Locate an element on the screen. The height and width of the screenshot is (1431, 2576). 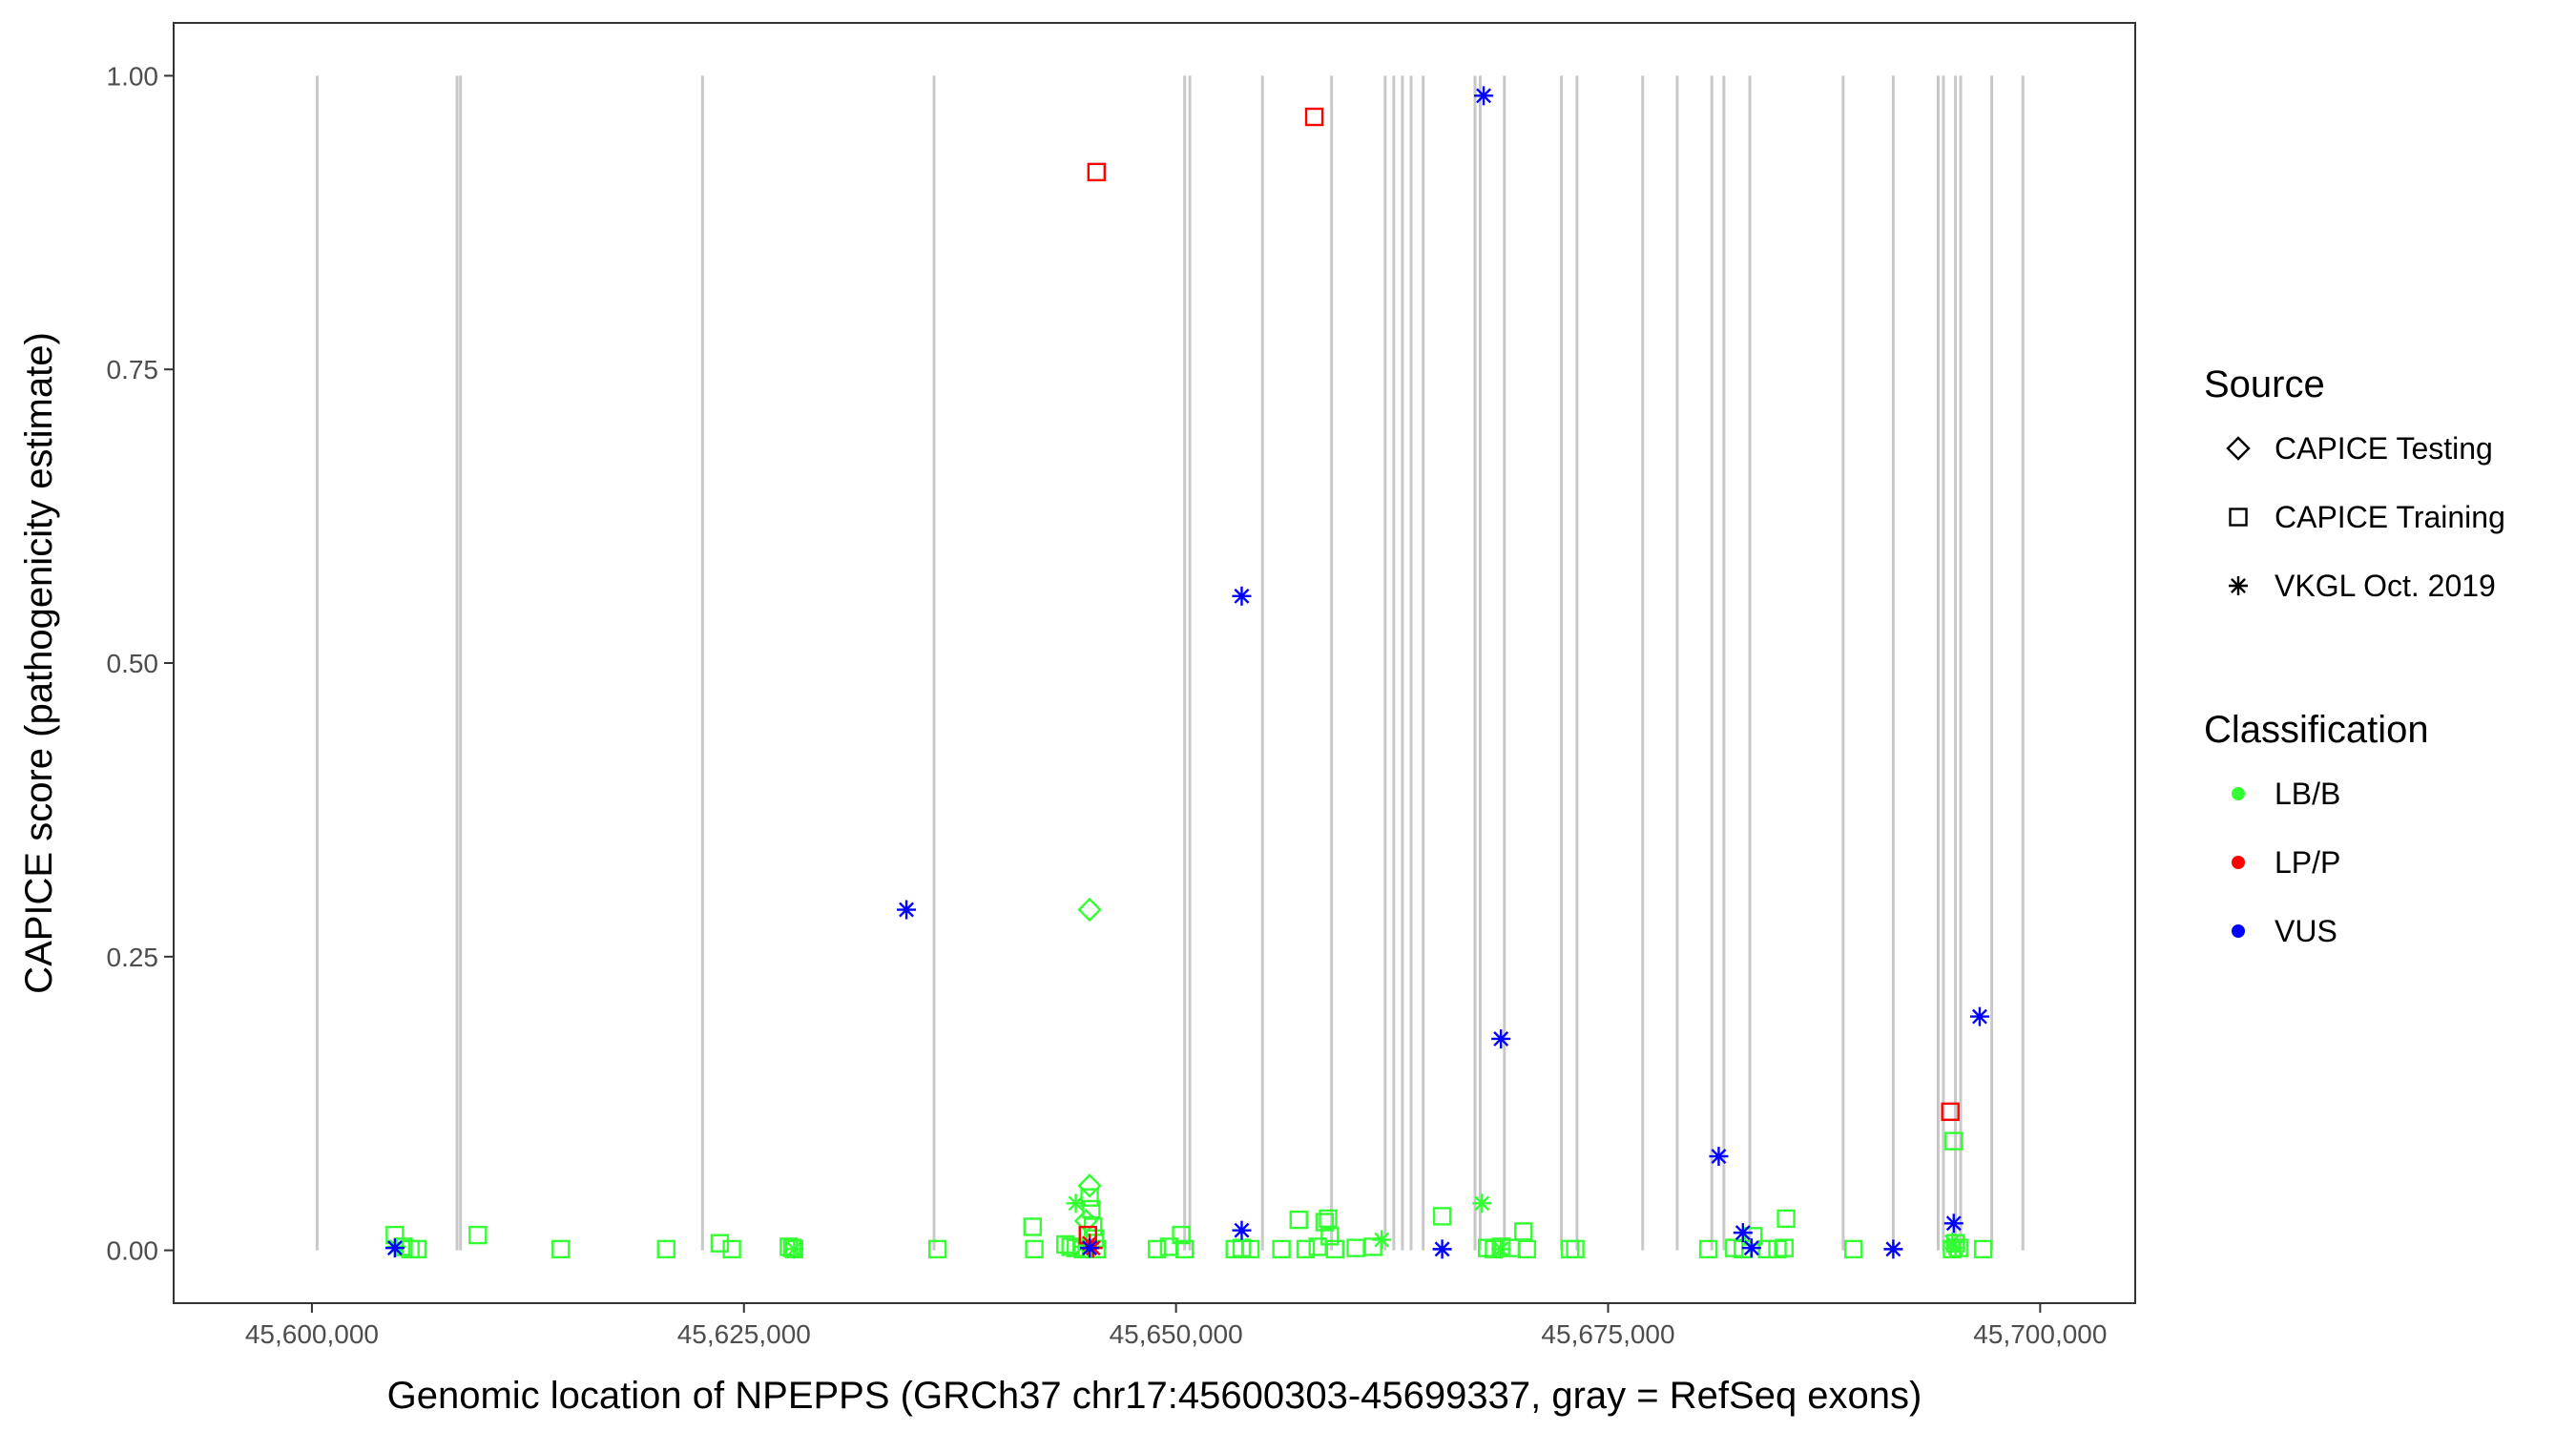
x-tick-label: 45,600,000 is located at coordinates (312, 1334).